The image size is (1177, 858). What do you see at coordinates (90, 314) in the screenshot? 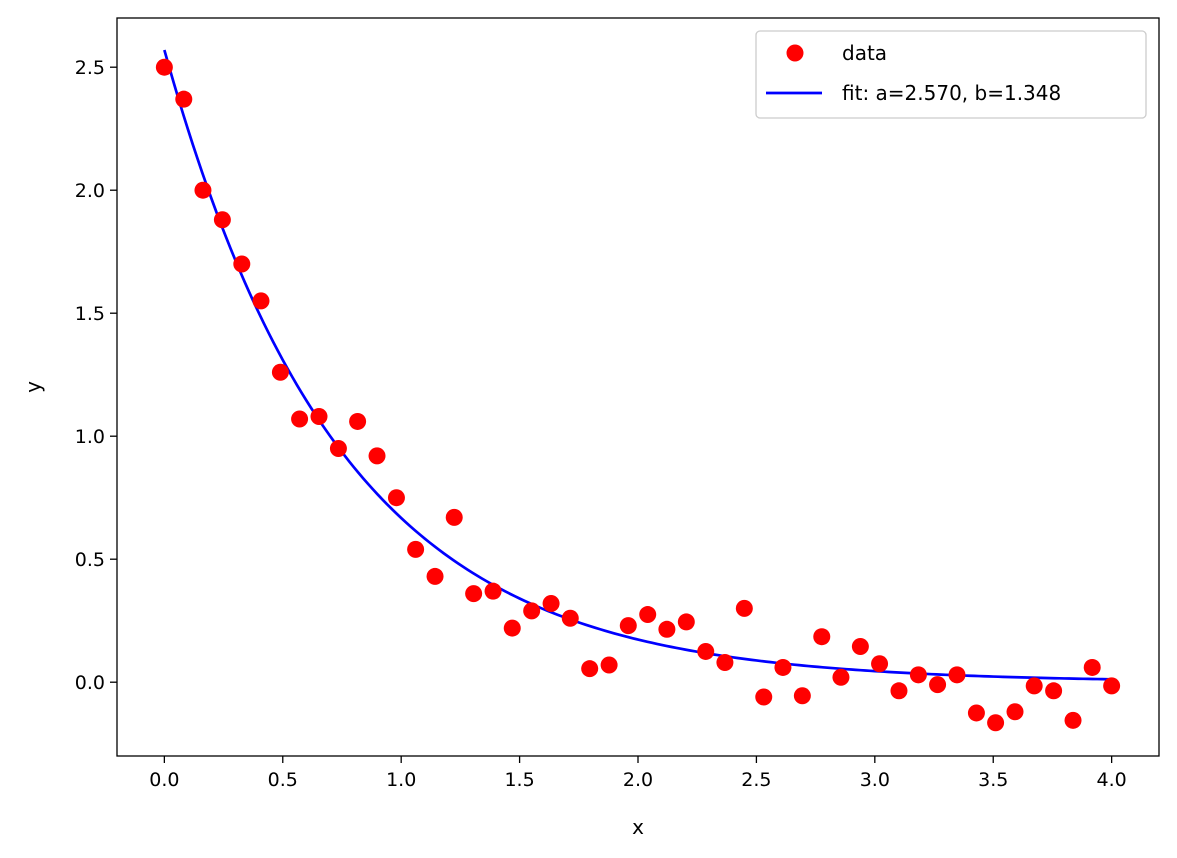
I see `y-tick-label: 1.5` at bounding box center [90, 314].